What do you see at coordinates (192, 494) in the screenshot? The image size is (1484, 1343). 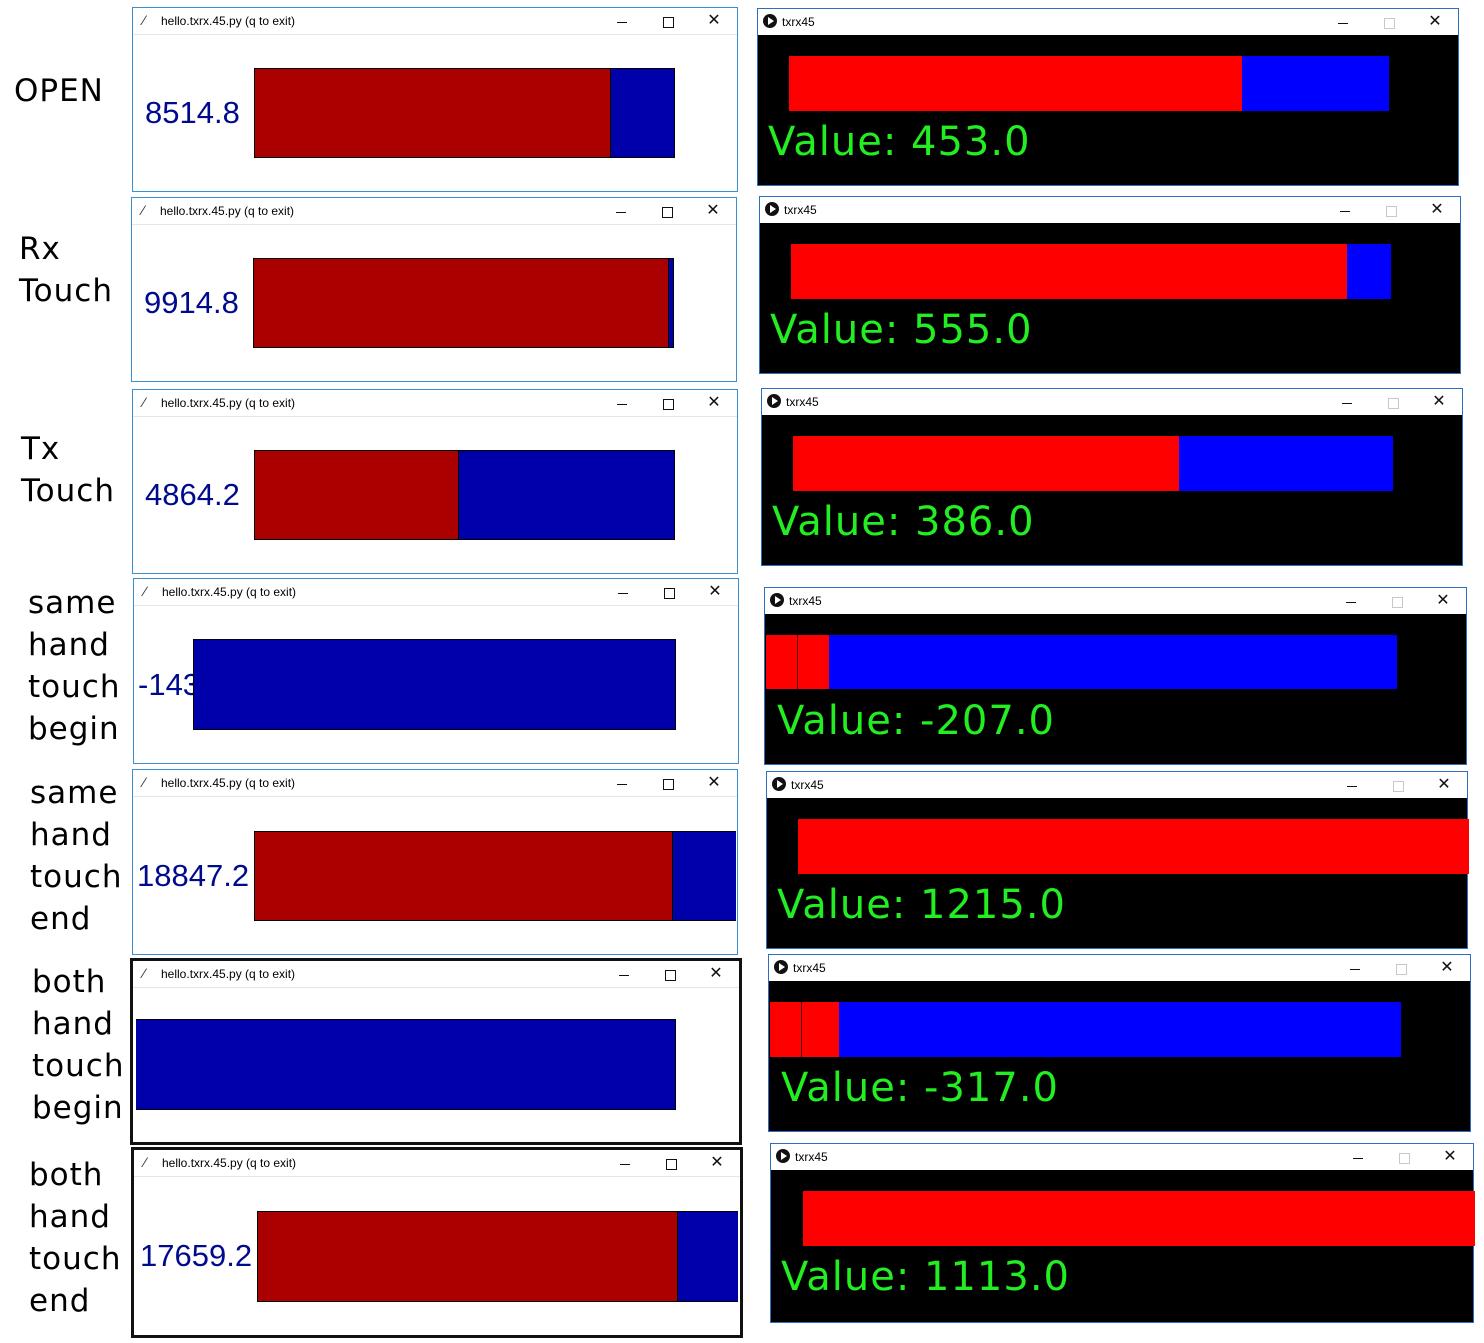 I see `readout-value: 4864.2` at bounding box center [192, 494].